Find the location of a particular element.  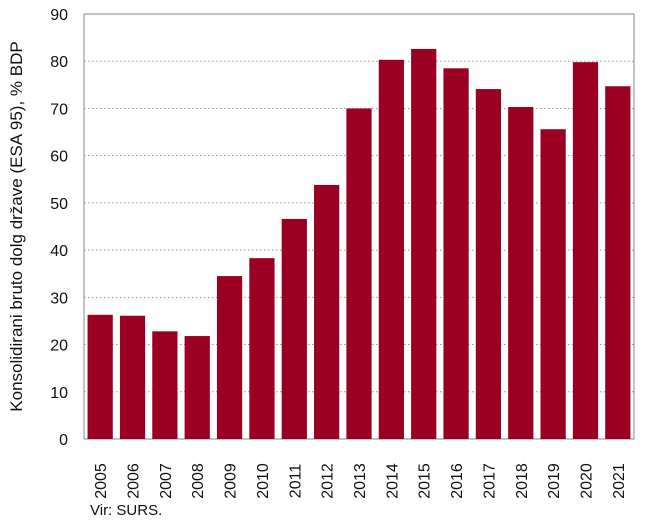

bar-2018 is located at coordinates (521, 273).